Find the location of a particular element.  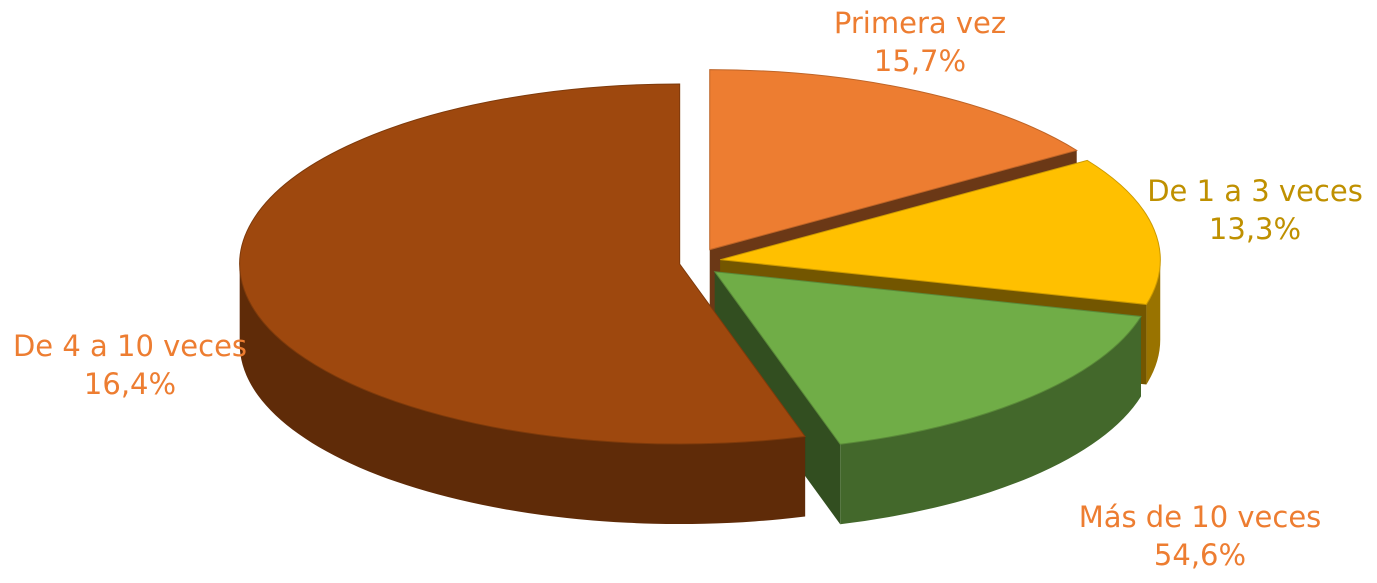

data-label: Primera vez 15,7% is located at coordinates (920, 42).